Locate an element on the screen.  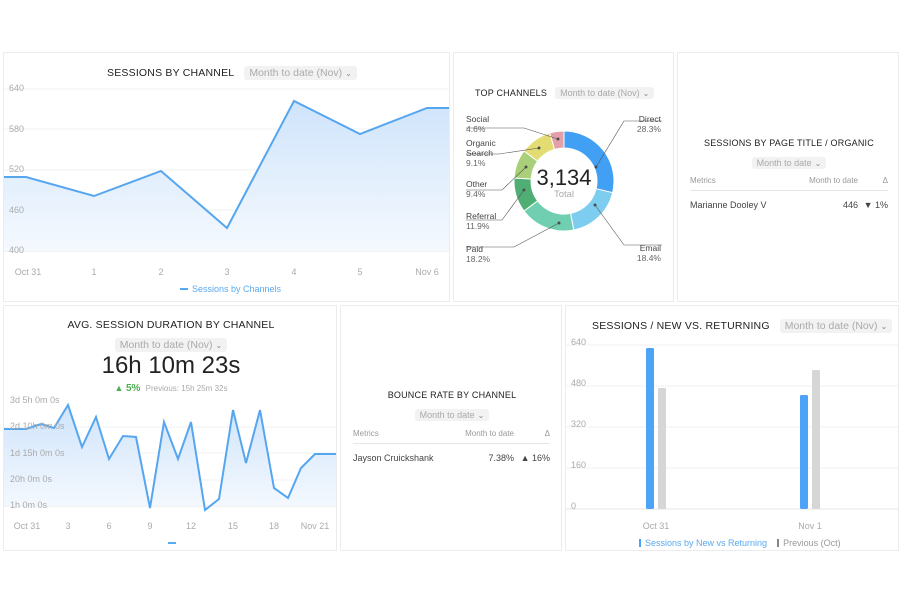
legend-label-organic-search: Organic Search 9.1% is located at coordinates (486, 153).